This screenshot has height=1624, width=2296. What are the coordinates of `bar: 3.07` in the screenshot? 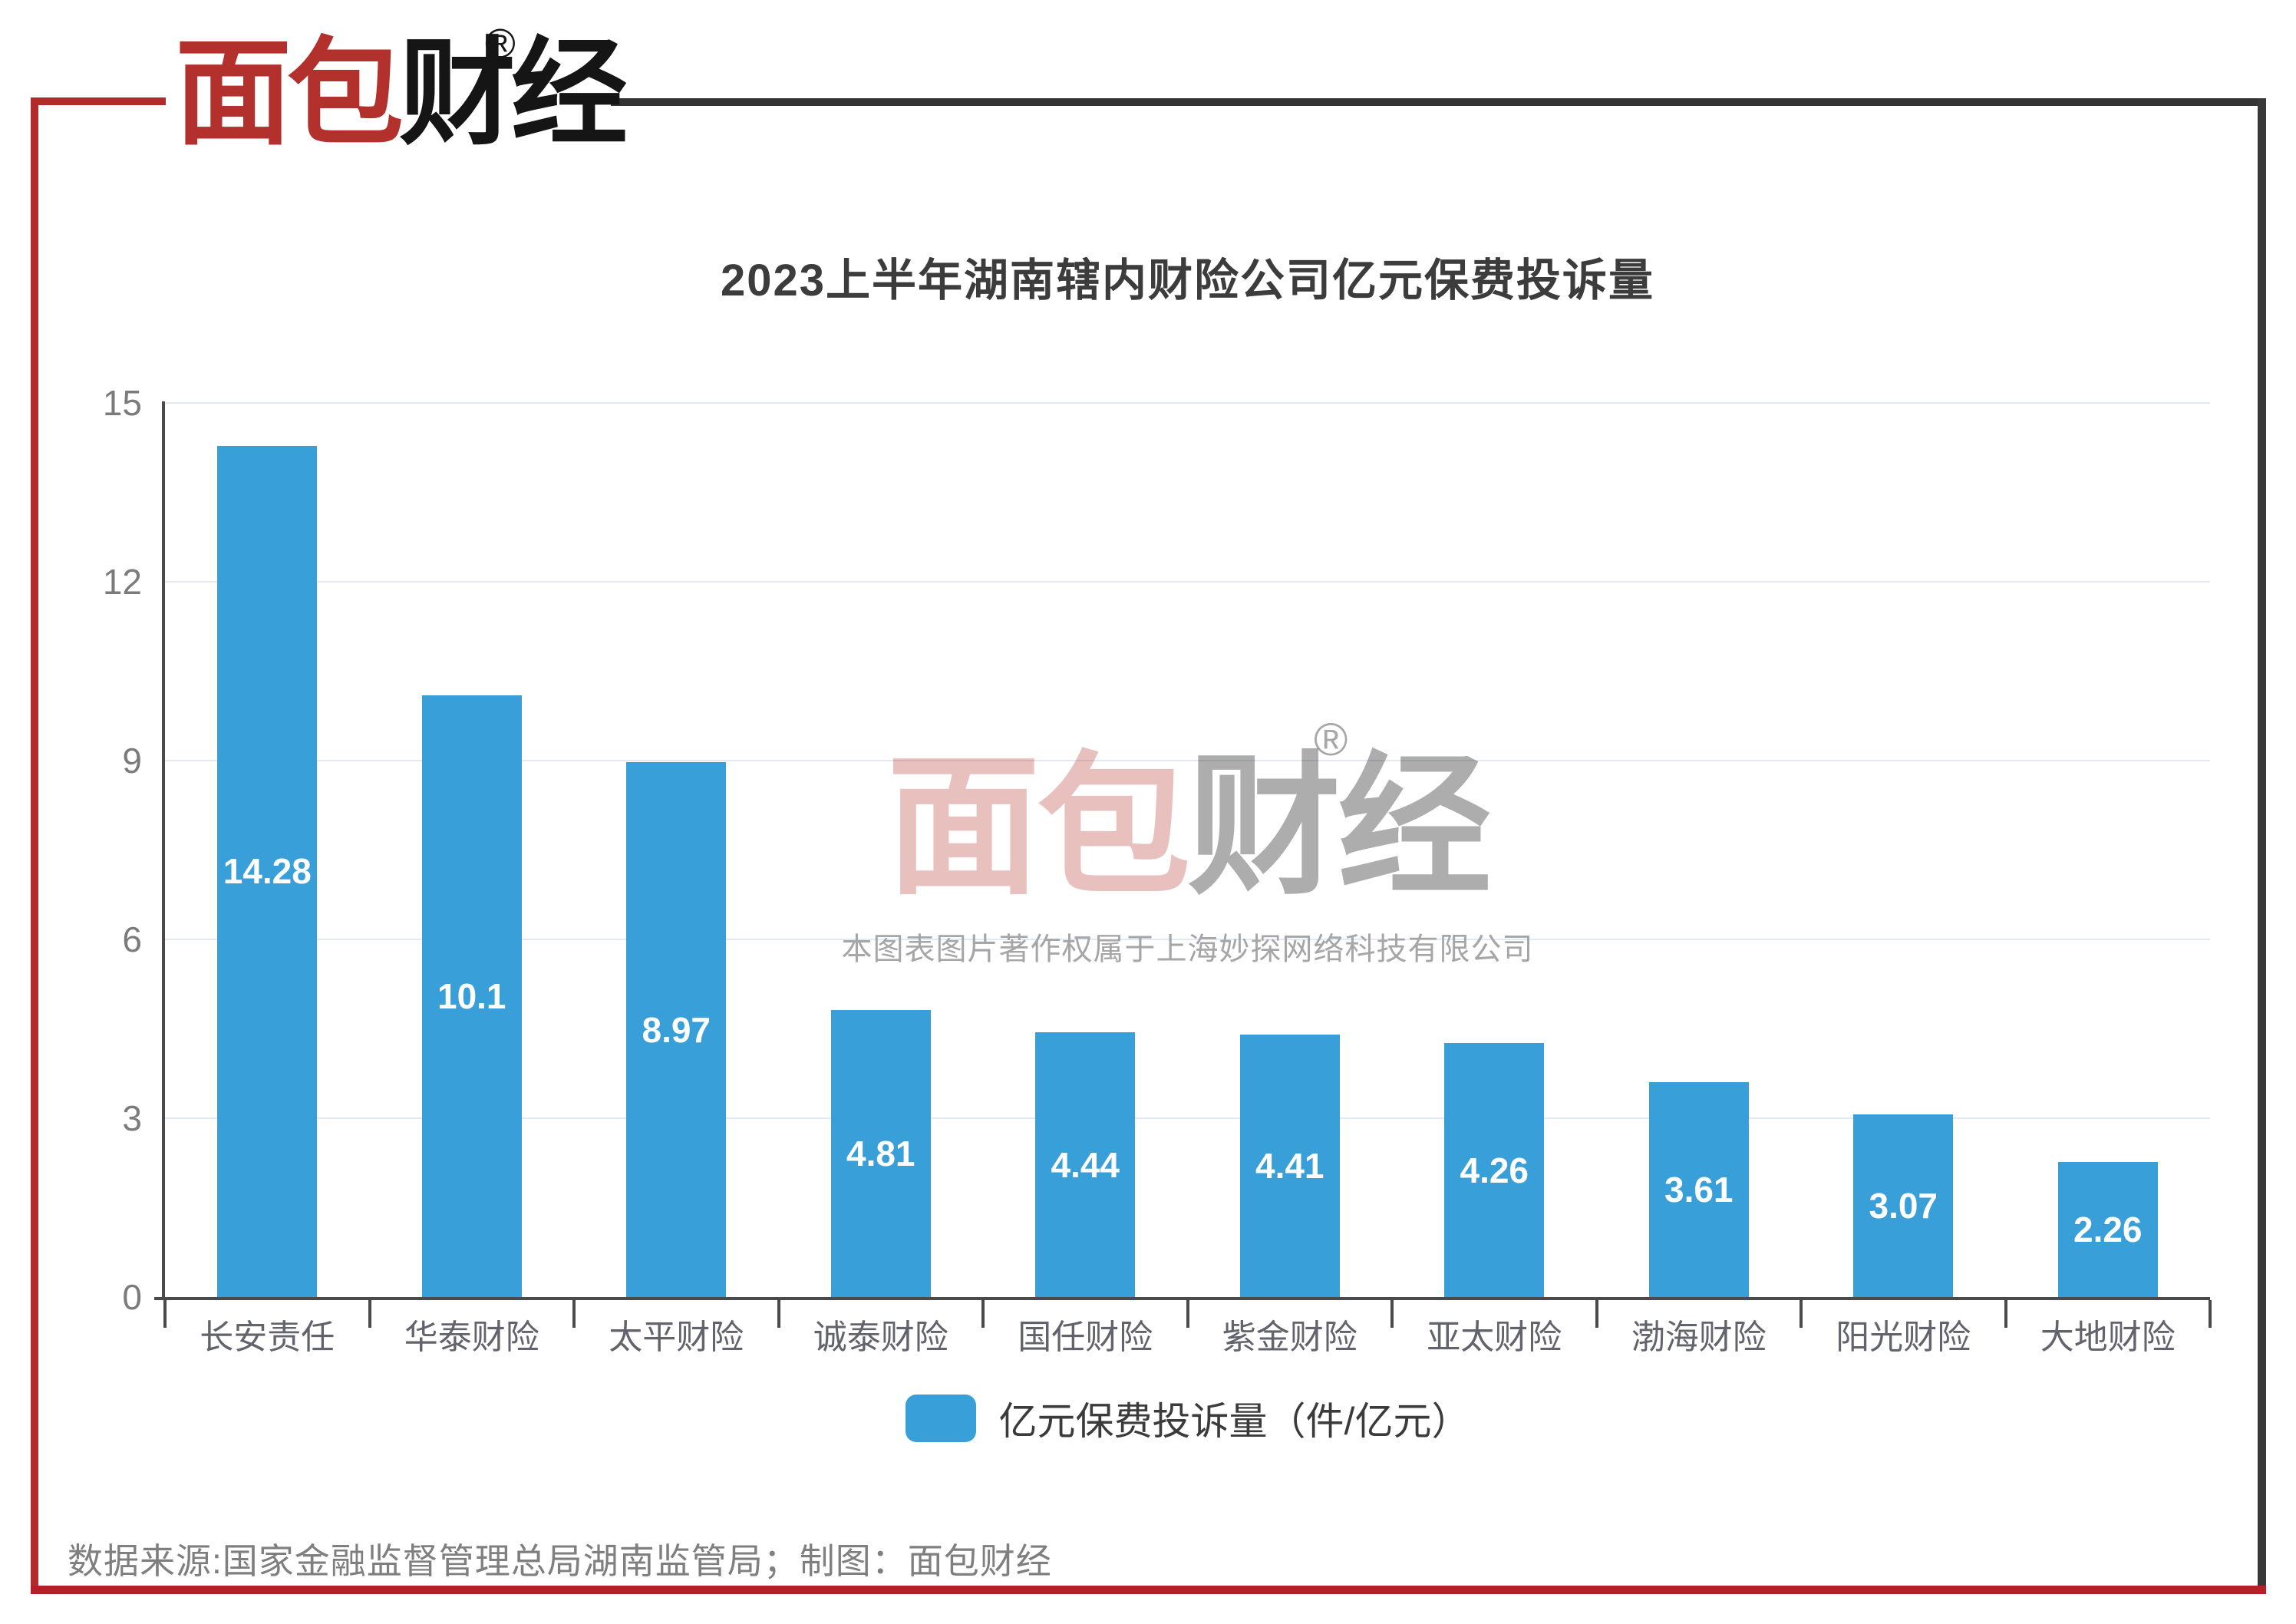 It's located at (1903, 1205).